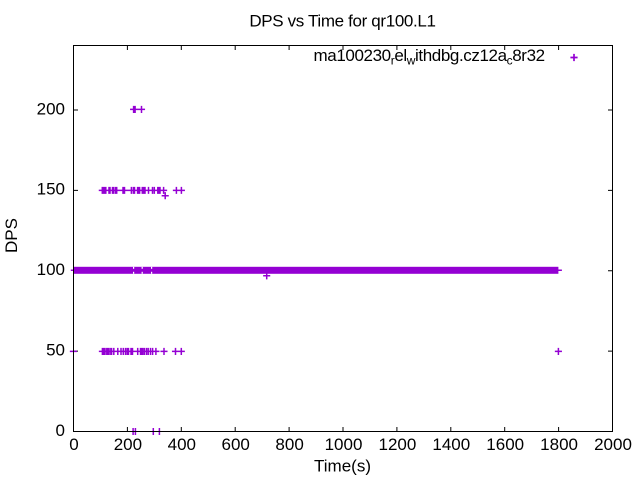 The image size is (640, 480). Describe the element at coordinates (429, 57) in the screenshot. I see `svg-text: ma100230relwithdbg.cz12ac8r32` at that location.